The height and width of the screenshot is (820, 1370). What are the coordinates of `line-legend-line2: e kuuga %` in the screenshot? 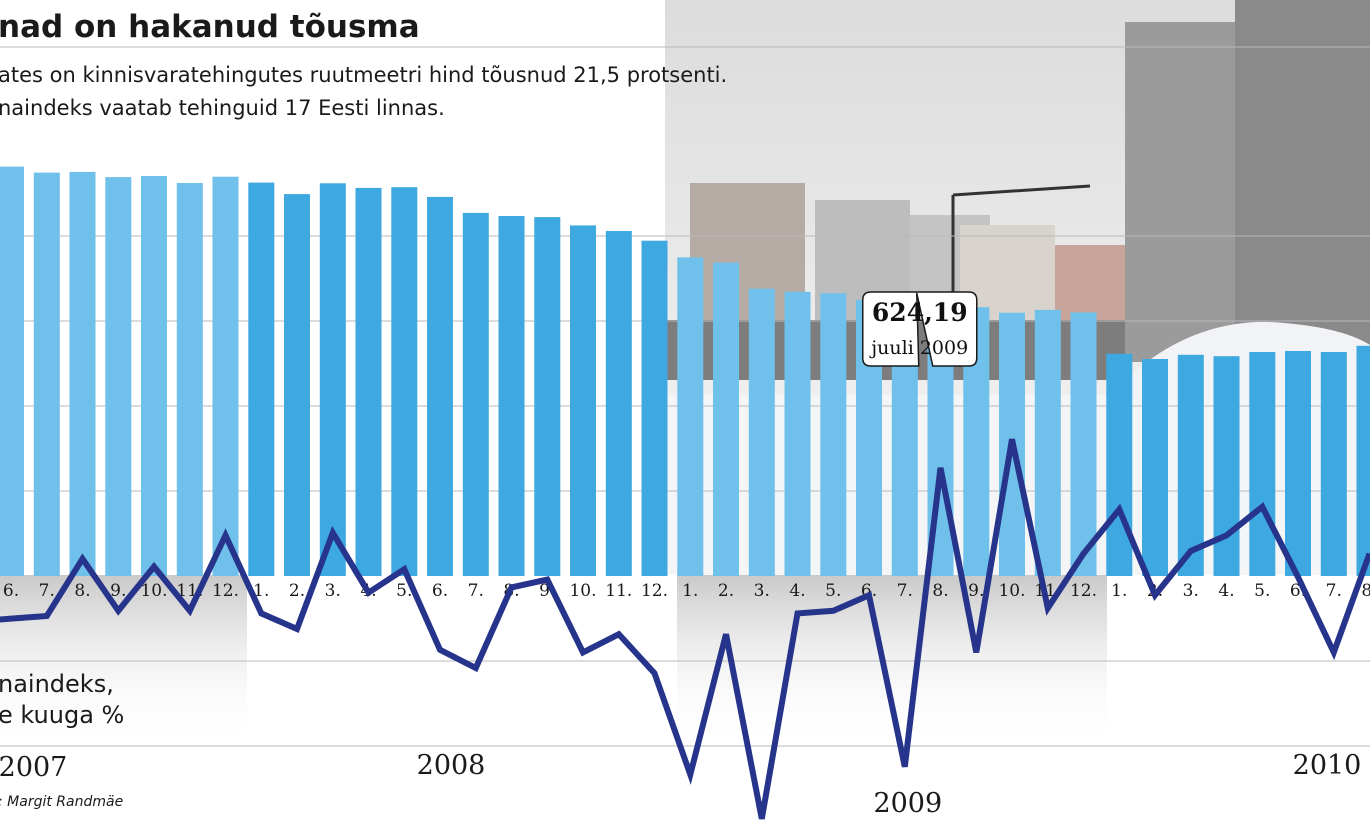 It's located at (62, 715).